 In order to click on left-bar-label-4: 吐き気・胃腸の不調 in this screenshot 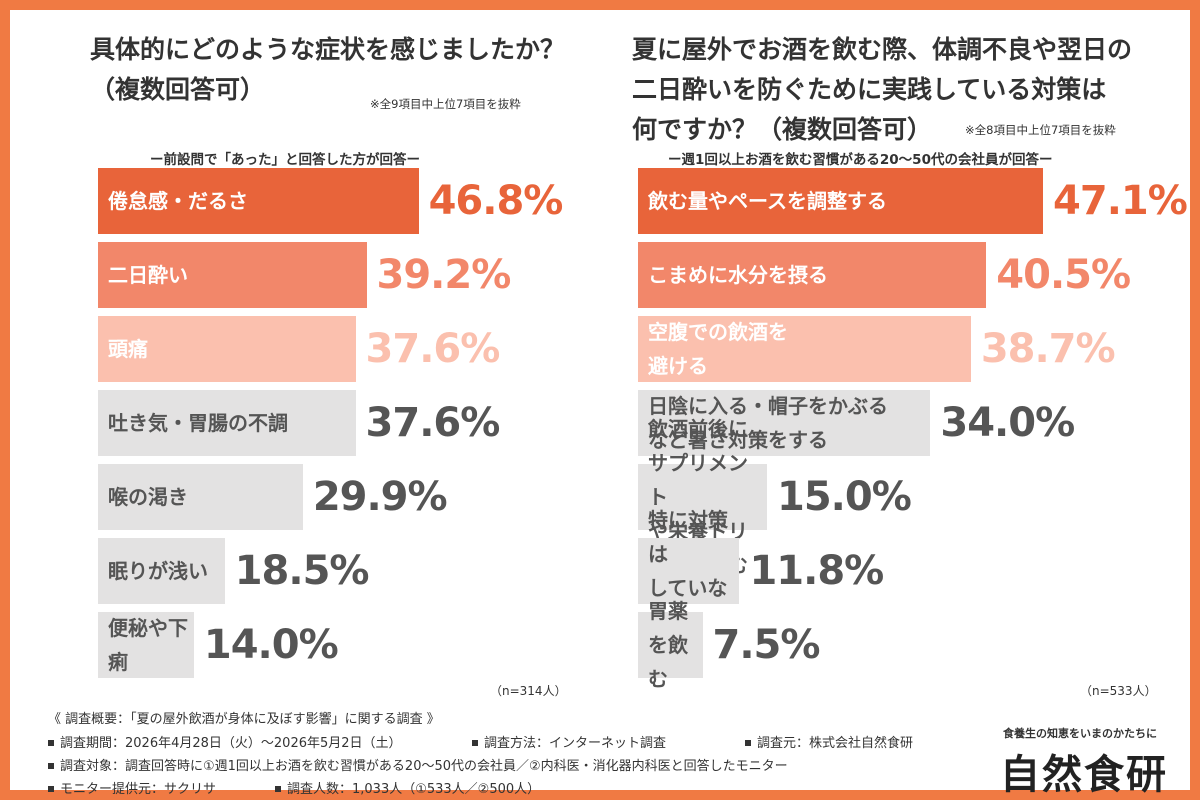, I will do `click(198, 423)`.